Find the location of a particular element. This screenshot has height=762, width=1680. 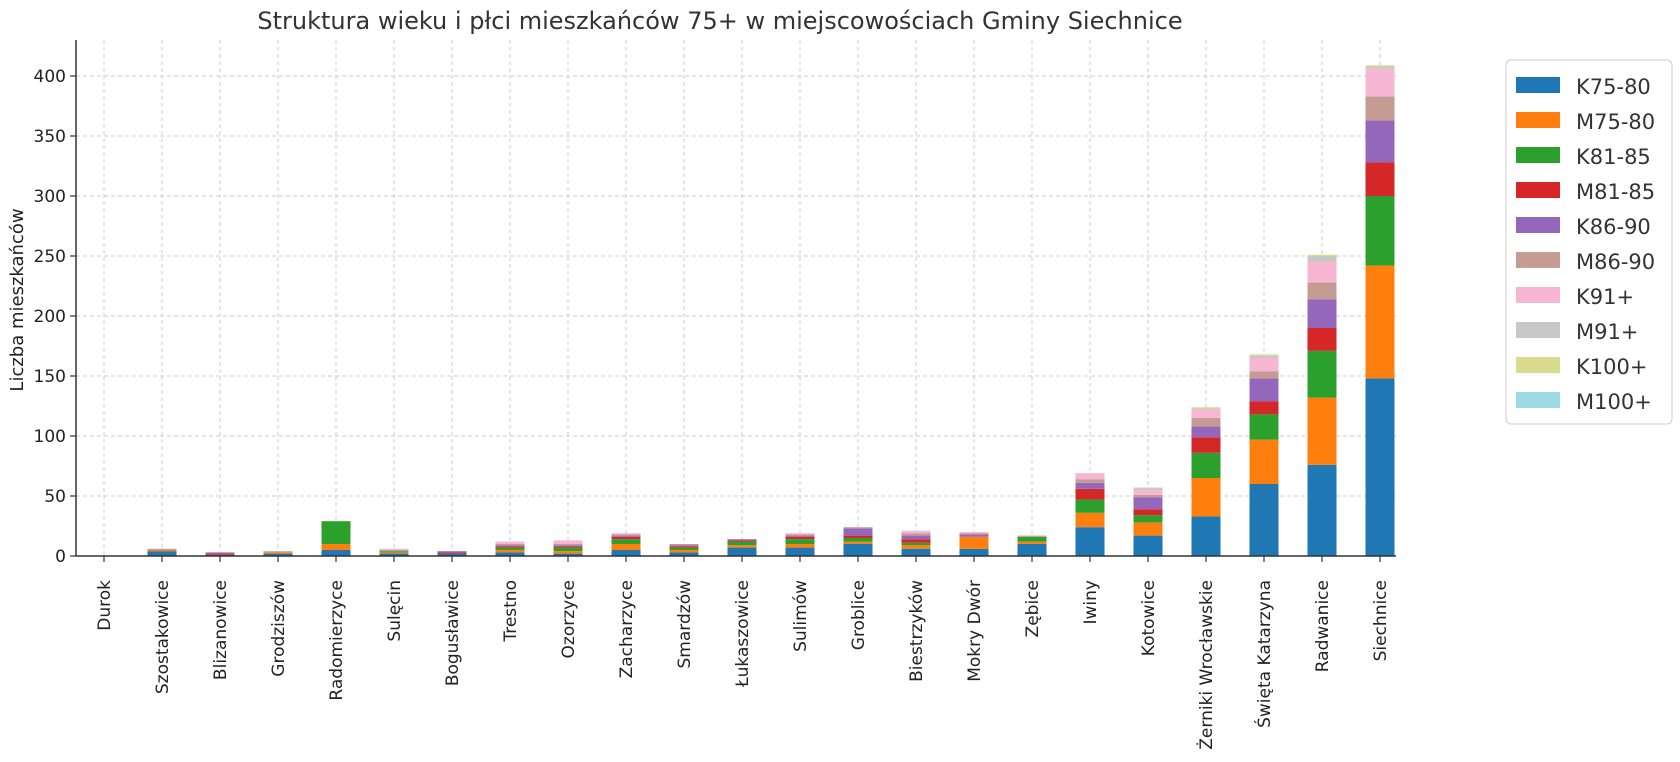

legend-label-3: M81-85 is located at coordinates (1615, 192).